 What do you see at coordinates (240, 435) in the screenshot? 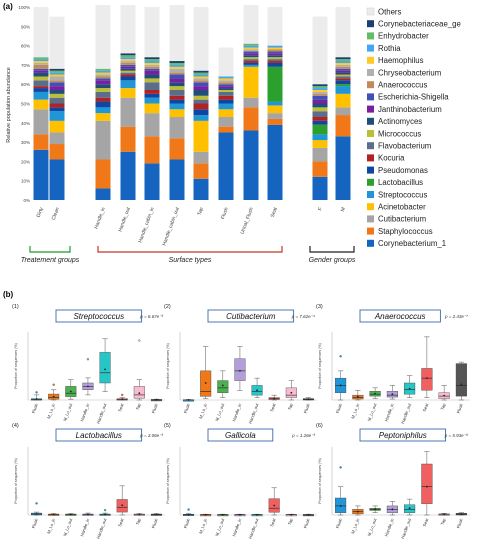
I see `subplot-title-box` at bounding box center [240, 435].